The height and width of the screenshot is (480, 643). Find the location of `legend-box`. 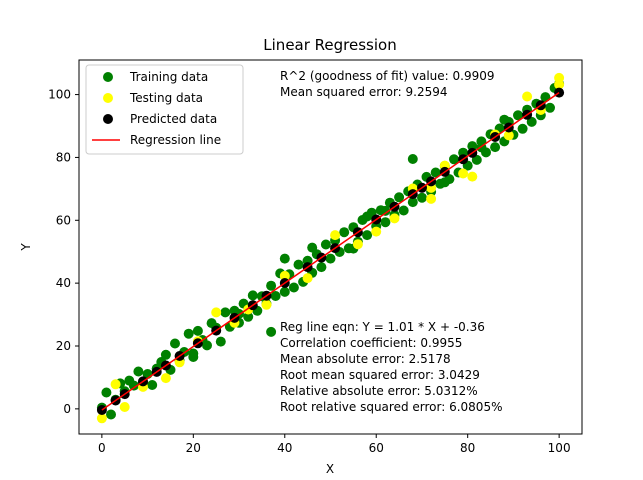

legend-box is located at coordinates (164, 109).